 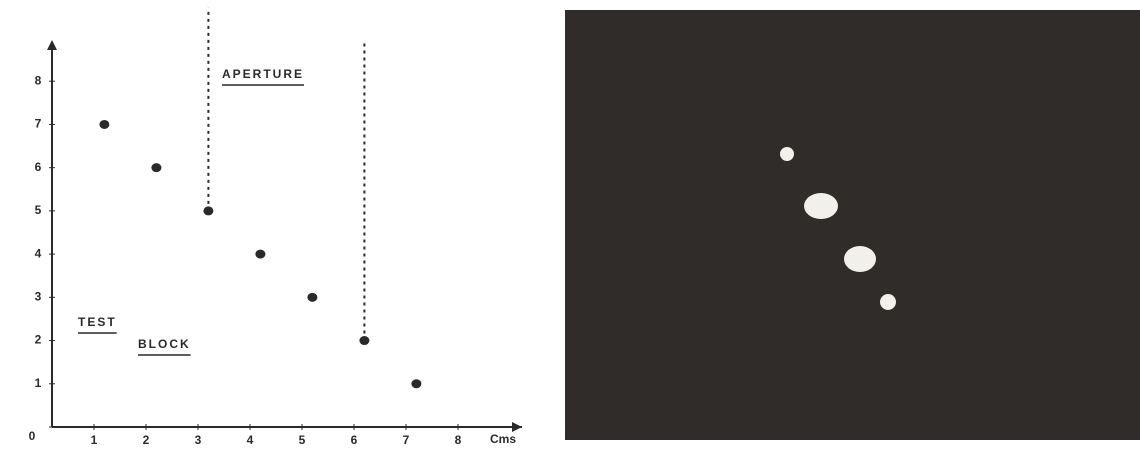 What do you see at coordinates (302, 440) in the screenshot?
I see `x-tick-label: 5` at bounding box center [302, 440].